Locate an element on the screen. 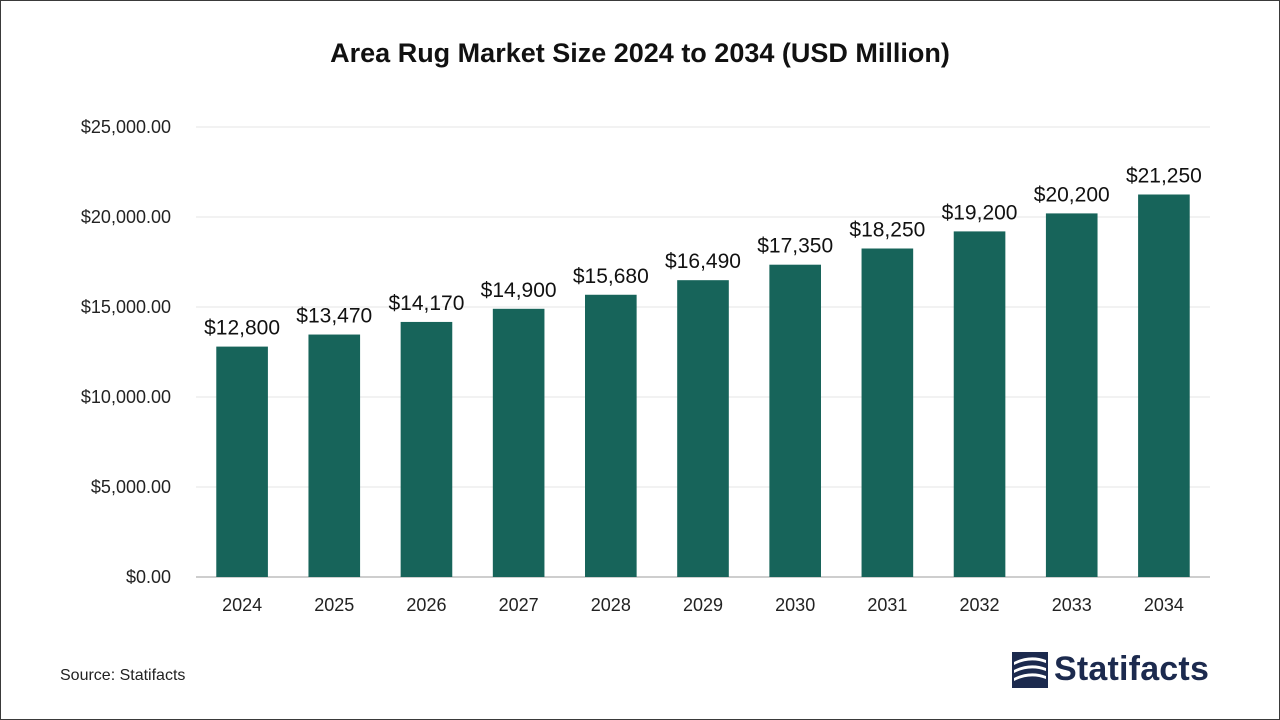 Image resolution: width=1280 pixels, height=720 pixels. y-tick-label: $20,000.00 is located at coordinates (126, 217).